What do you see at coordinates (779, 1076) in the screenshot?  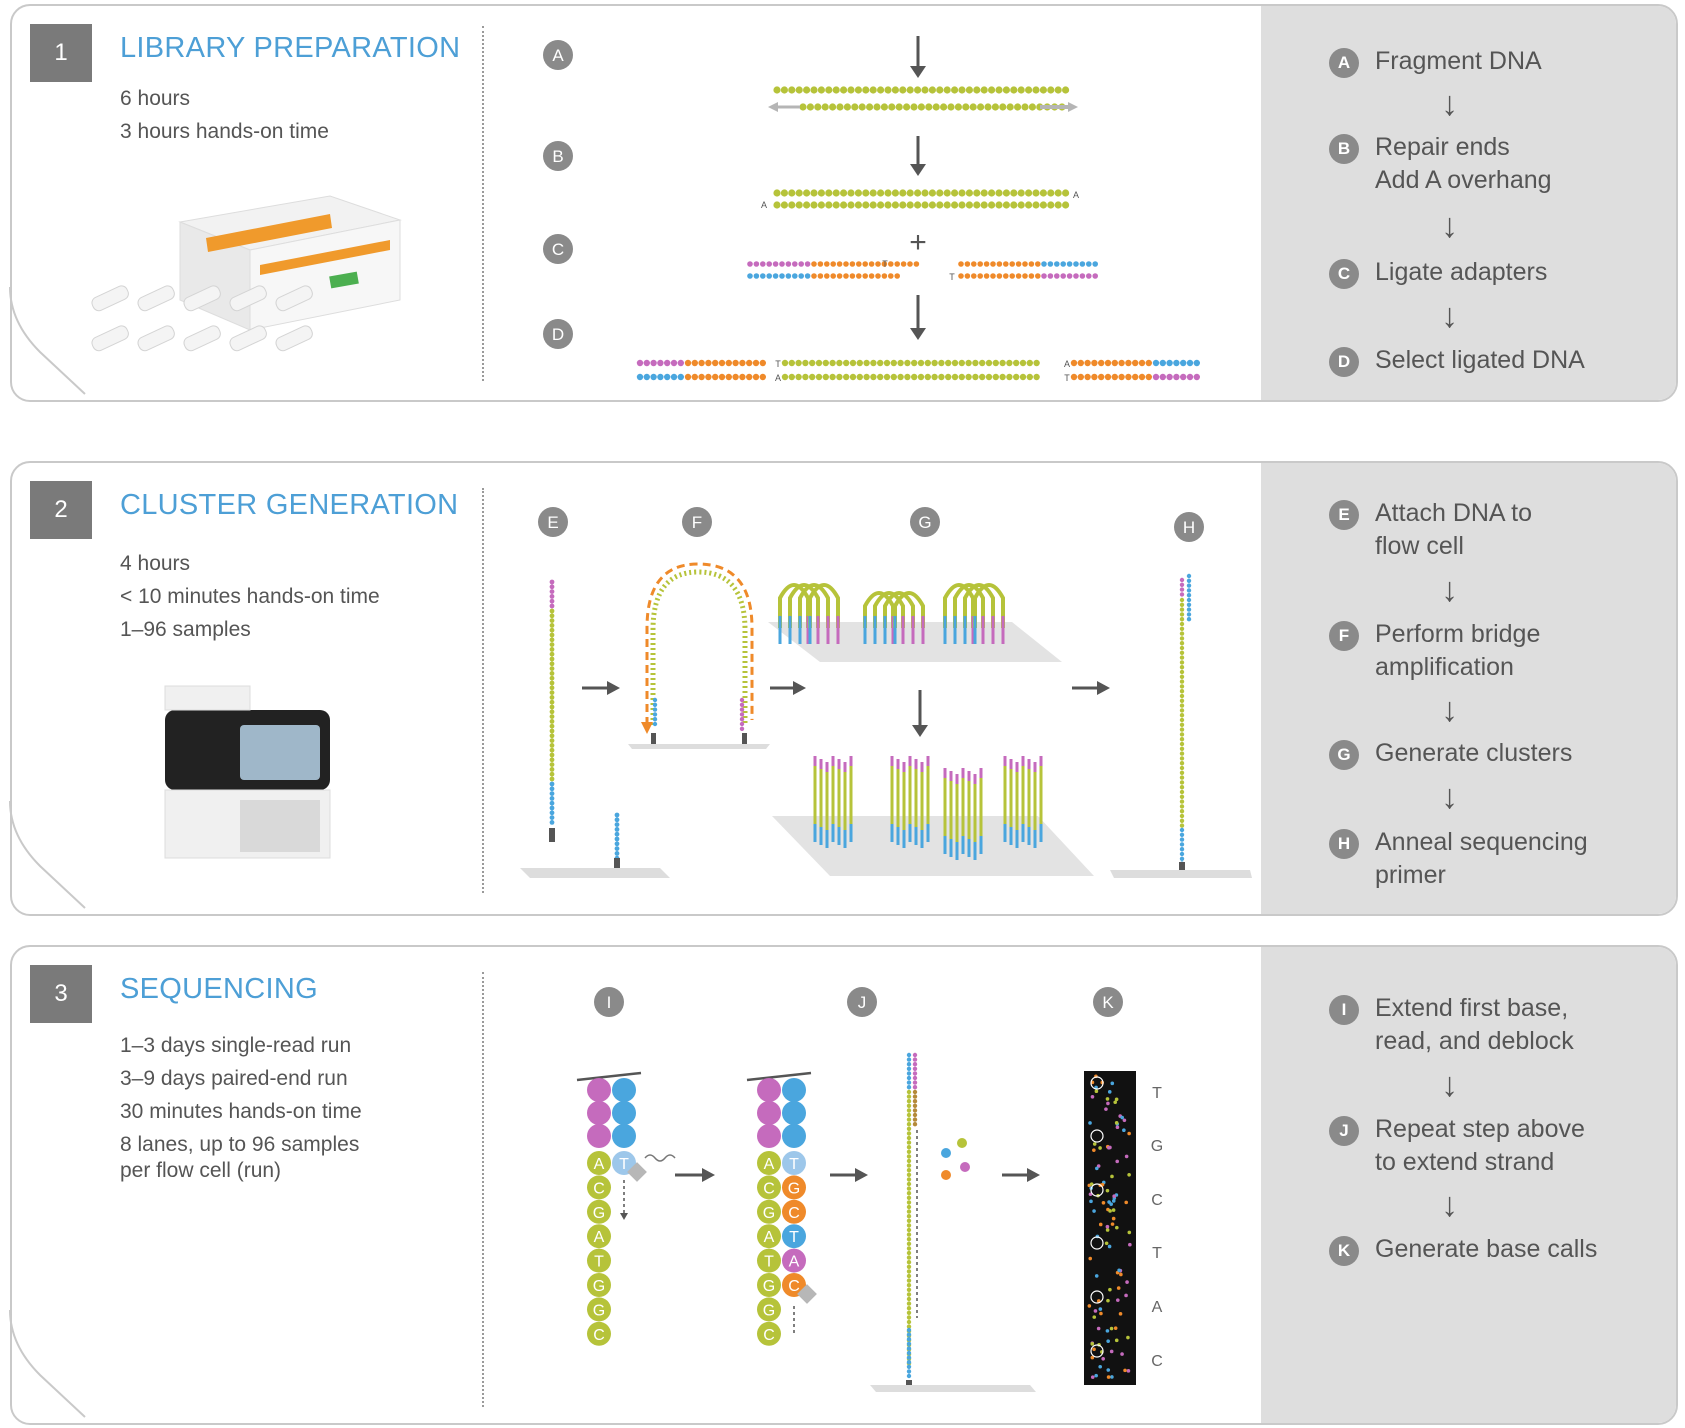 I see `strand-anchor` at bounding box center [779, 1076].